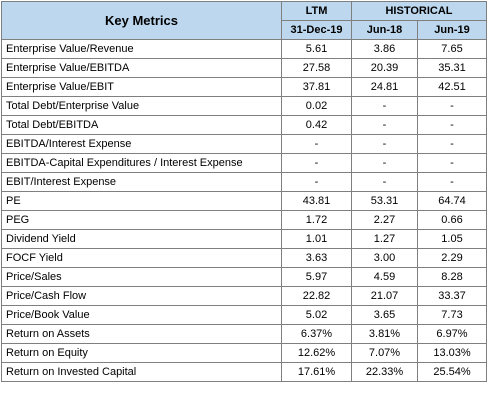 This screenshot has height=408, width=487. Describe the element at coordinates (316, 201) in the screenshot. I see `ltm-value: 43.81` at that location.